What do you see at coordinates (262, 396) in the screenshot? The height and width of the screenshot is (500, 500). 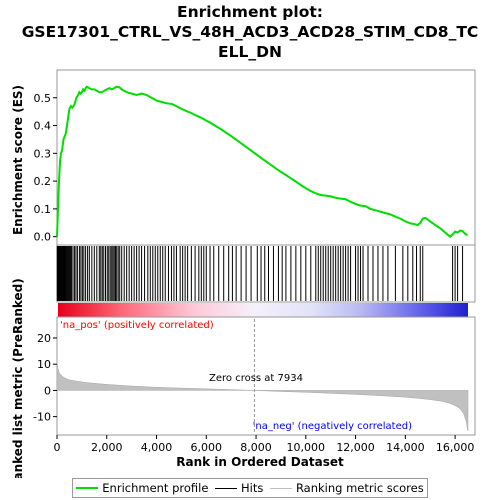 I see `ranking-metric-area` at bounding box center [262, 396].